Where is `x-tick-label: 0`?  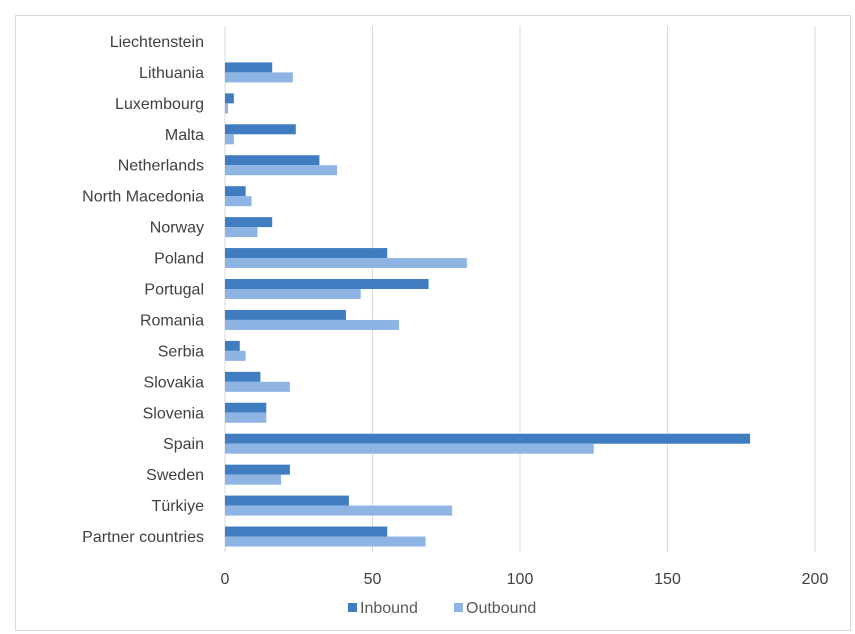
x-tick-label: 0 is located at coordinates (225, 579).